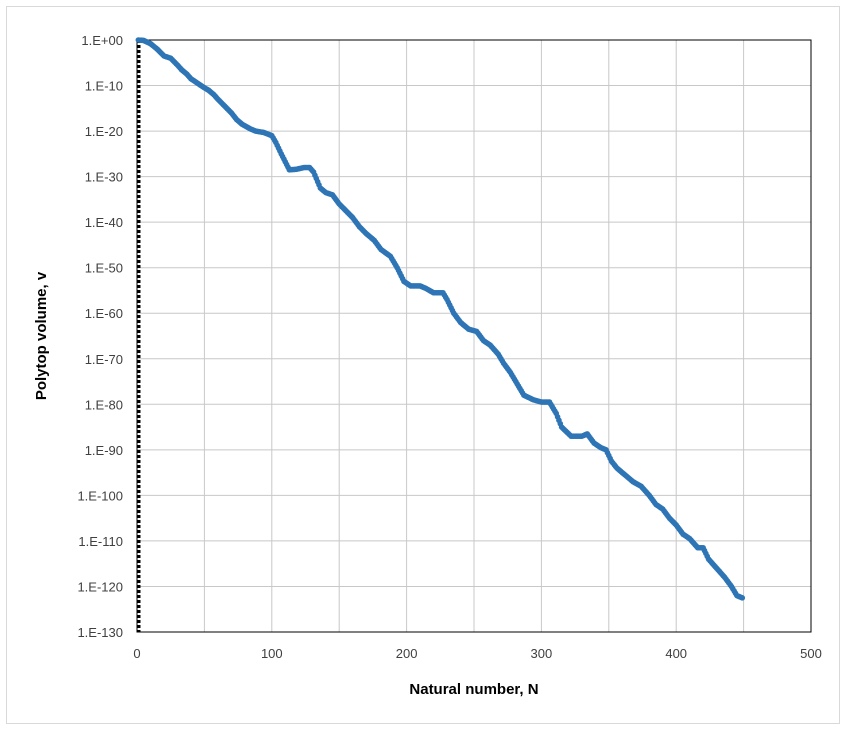 The width and height of the screenshot is (846, 730). Describe the element at coordinates (100, 541) in the screenshot. I see `y-tick-label: 1.E-110` at that location.